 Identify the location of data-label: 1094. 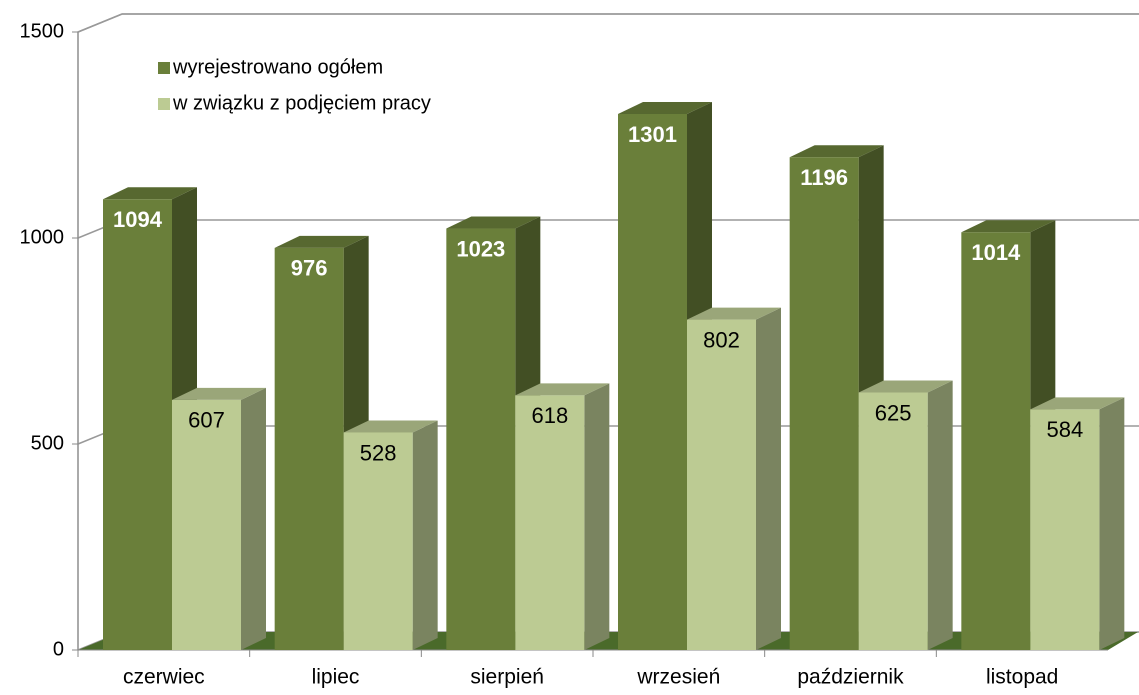
(138, 219).